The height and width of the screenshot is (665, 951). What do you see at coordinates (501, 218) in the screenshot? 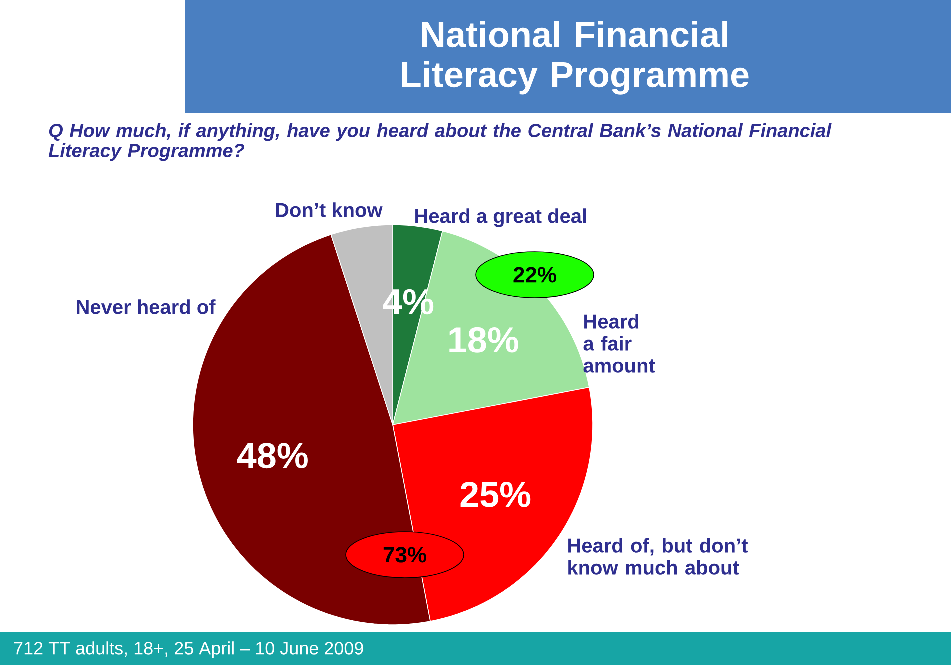
I see `slice-label: Heard a great deal` at bounding box center [501, 218].